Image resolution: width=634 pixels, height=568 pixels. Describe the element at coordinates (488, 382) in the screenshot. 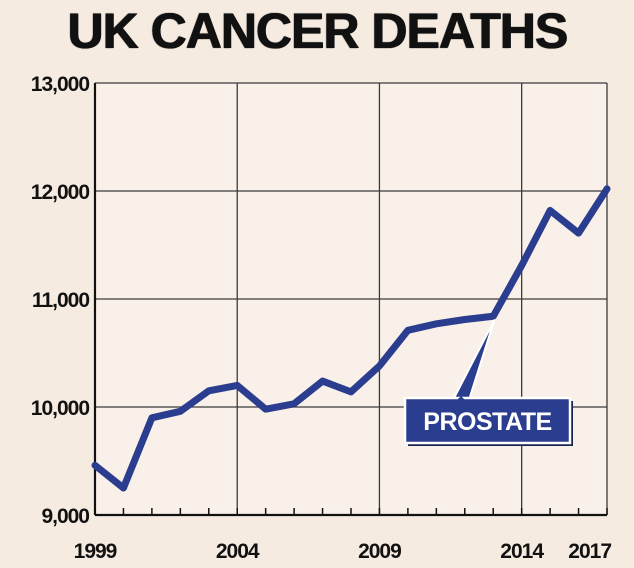

I see `annotations: PROSTATE` at that location.